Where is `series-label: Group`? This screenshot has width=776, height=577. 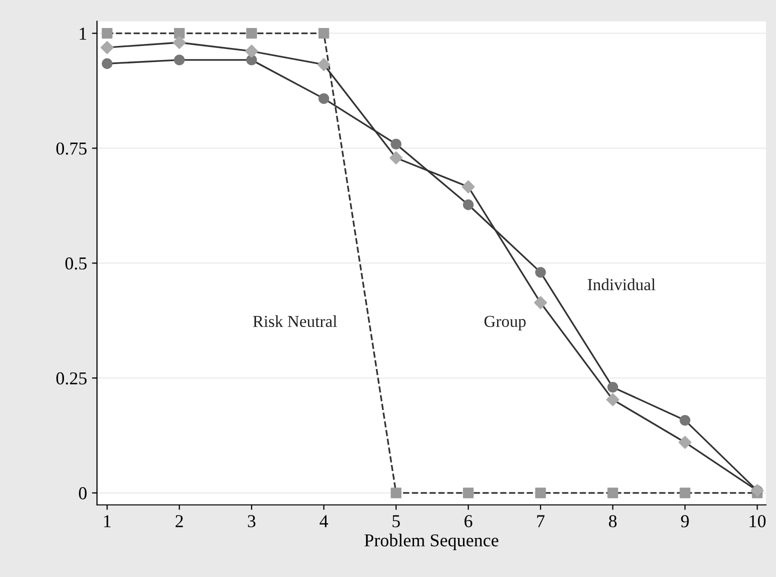
series-label: Group is located at coordinates (505, 323).